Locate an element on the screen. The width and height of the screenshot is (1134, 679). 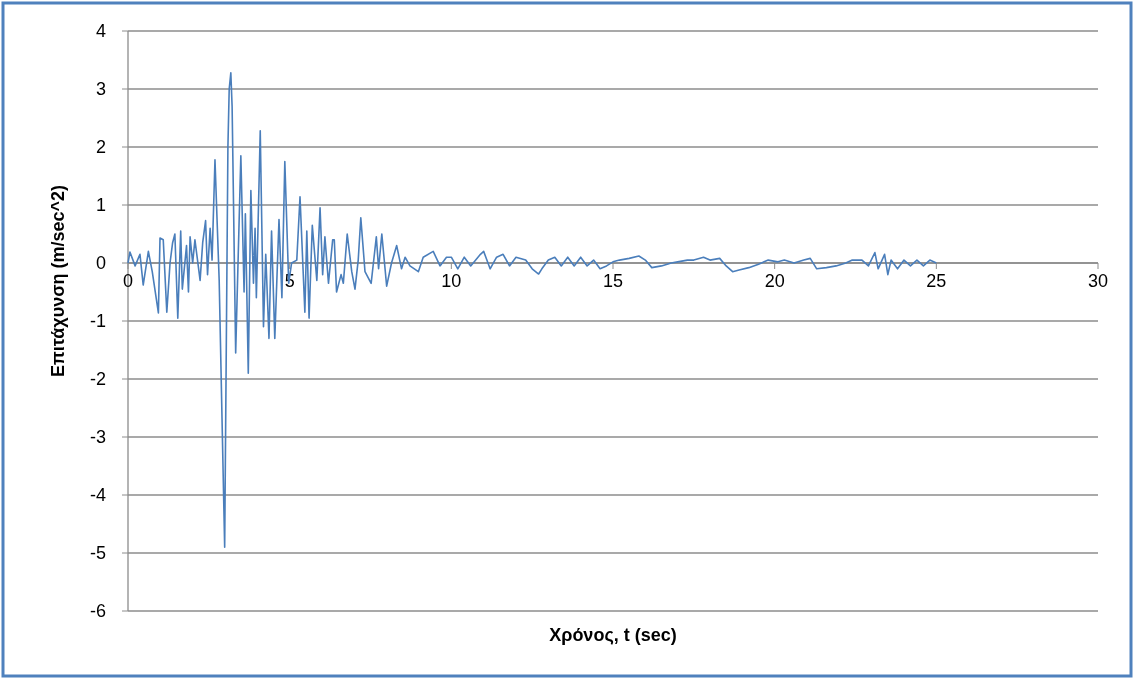
y-tick-label: -6 is located at coordinates (97, 611).